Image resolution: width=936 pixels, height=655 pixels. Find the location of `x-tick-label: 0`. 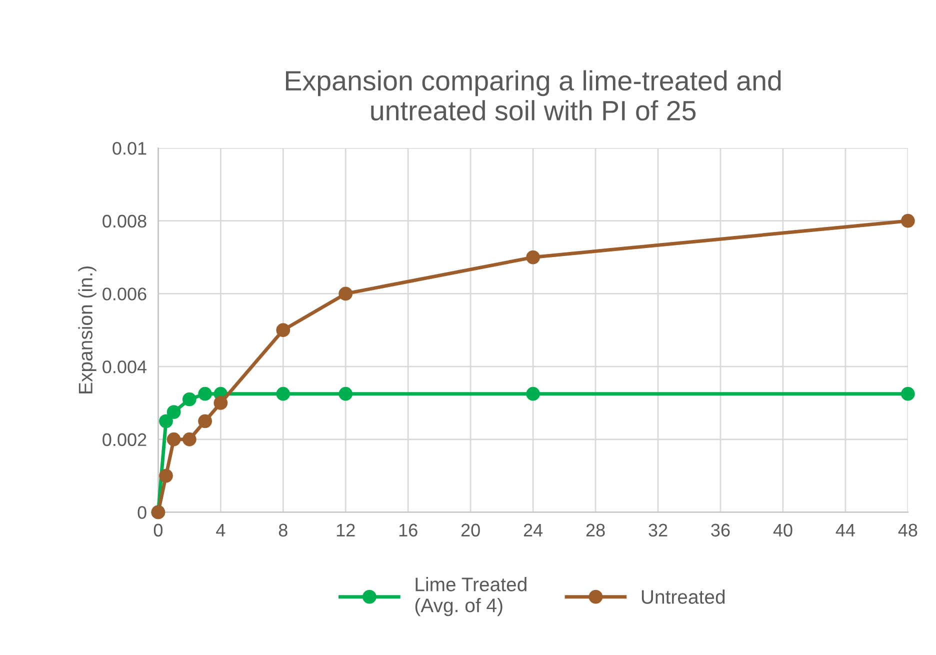

x-tick-label: 0 is located at coordinates (158, 530).